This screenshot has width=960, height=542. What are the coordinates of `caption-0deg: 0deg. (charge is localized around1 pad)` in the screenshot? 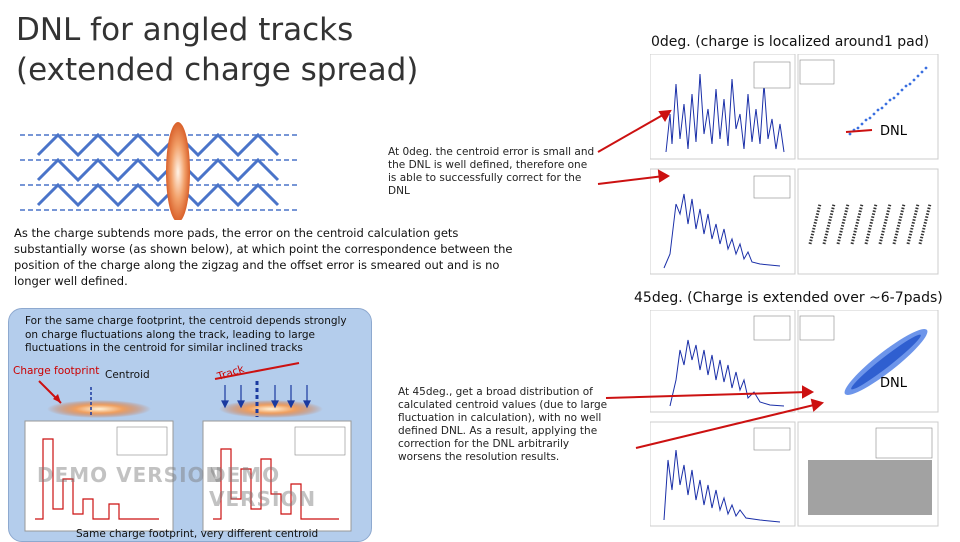 It's located at (790, 42).